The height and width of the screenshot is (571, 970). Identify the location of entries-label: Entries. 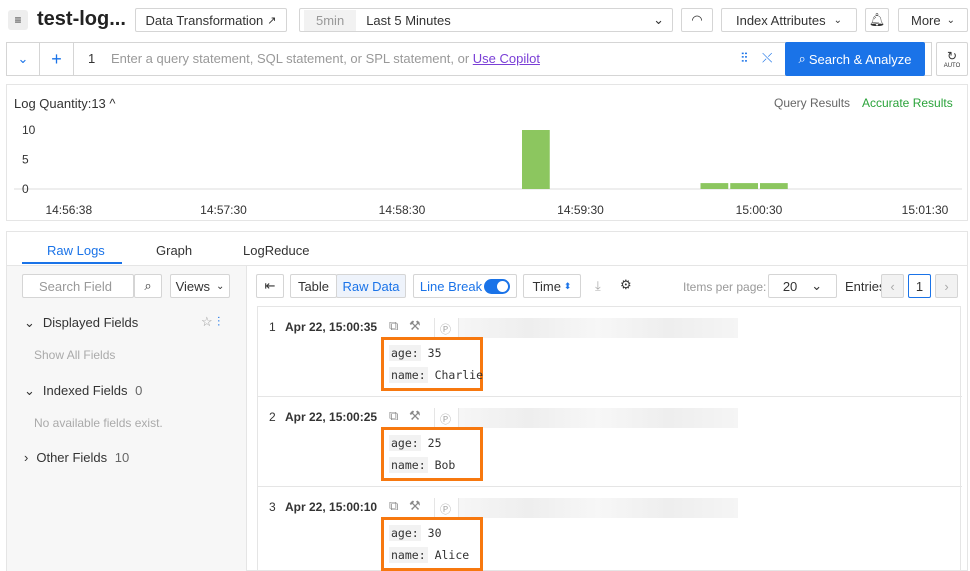
(865, 286).